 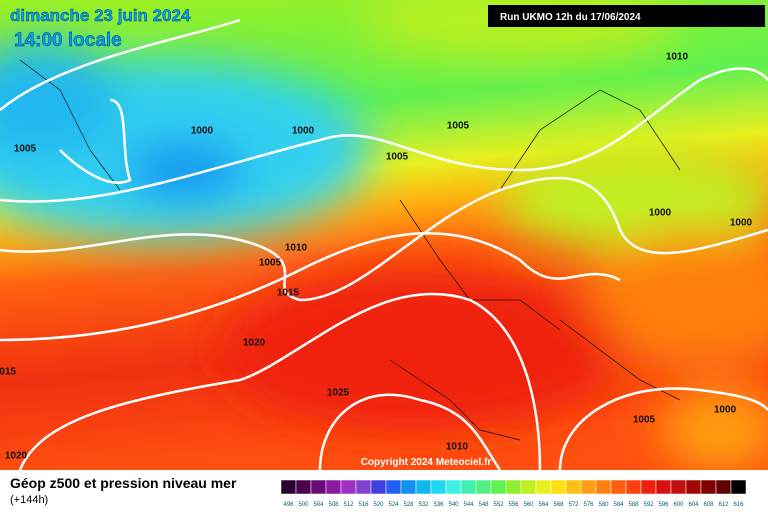 What do you see at coordinates (498, 505) in the screenshot?
I see `scale-label: 552` at bounding box center [498, 505].